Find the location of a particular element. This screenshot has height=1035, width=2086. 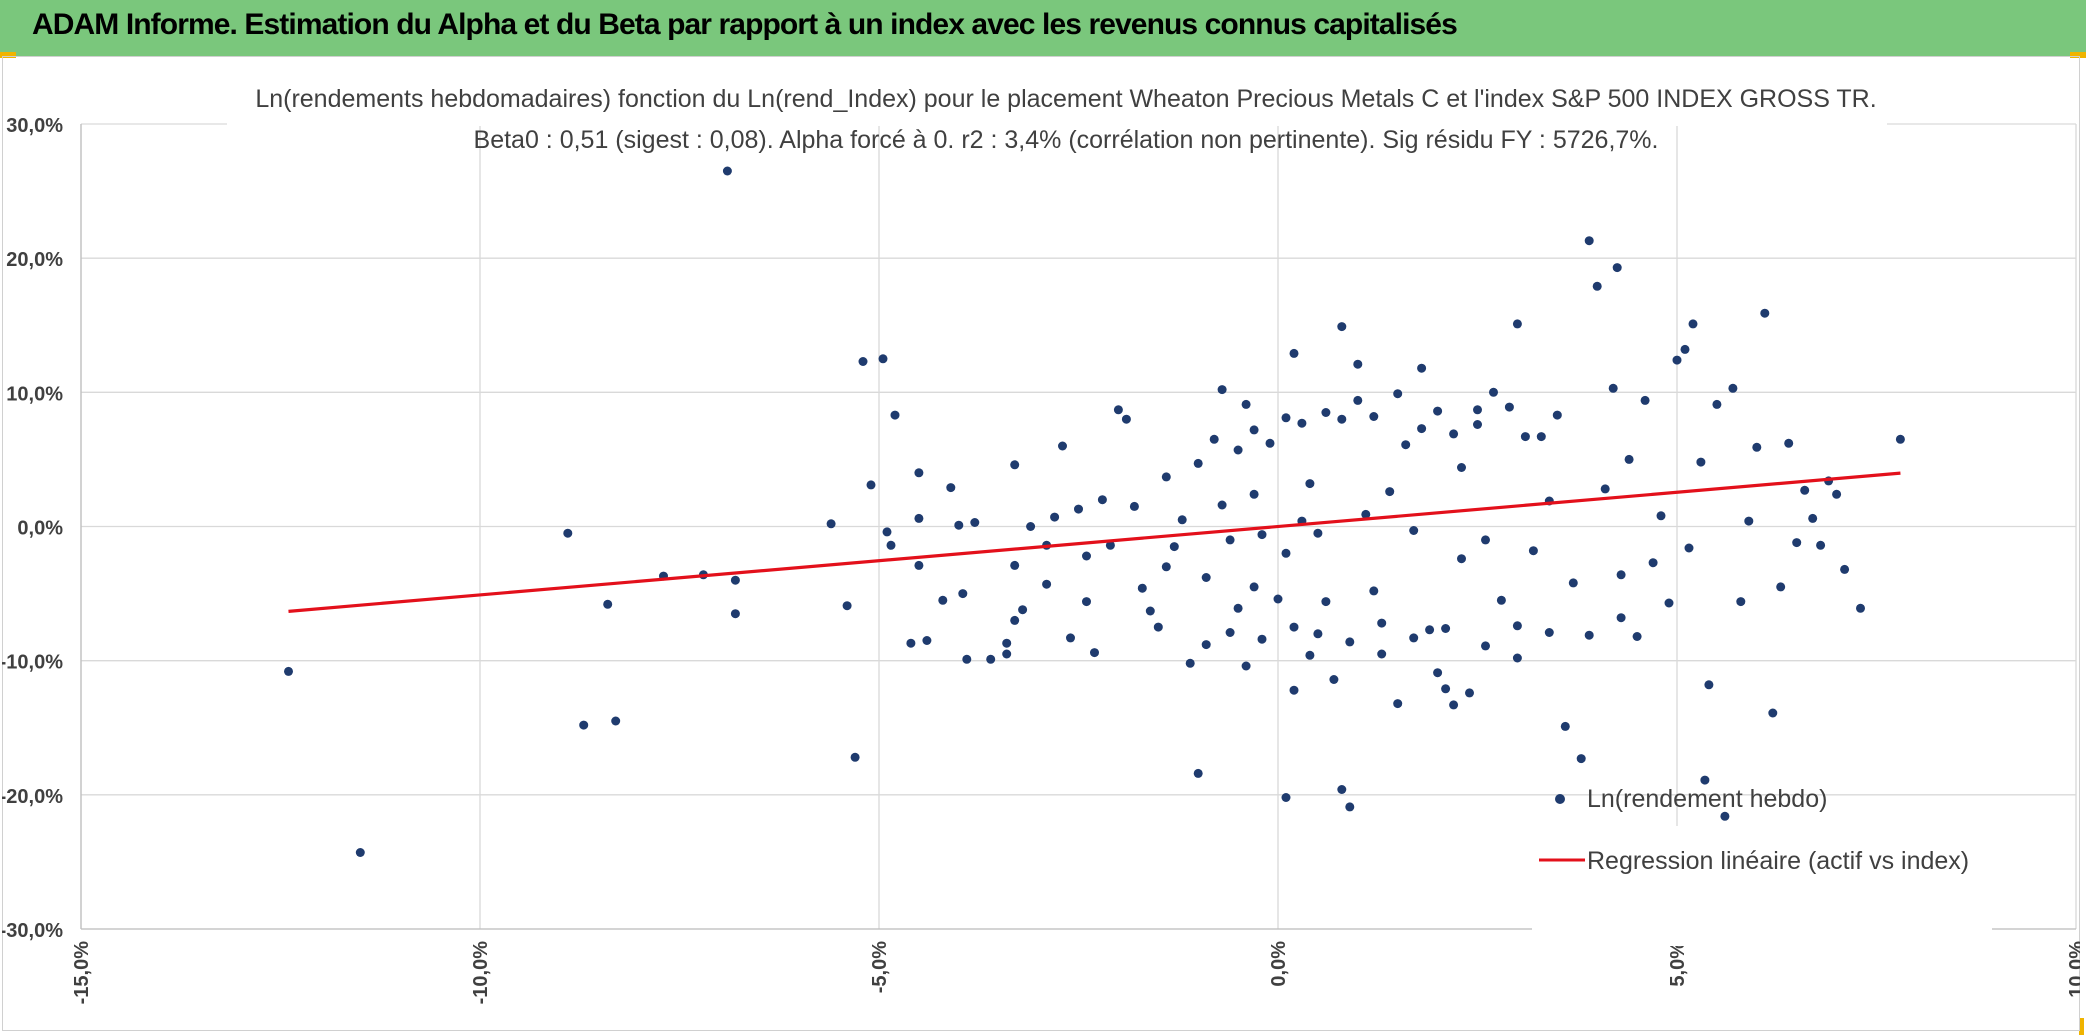

corner-mark-top-left is located at coordinates (8, 55).